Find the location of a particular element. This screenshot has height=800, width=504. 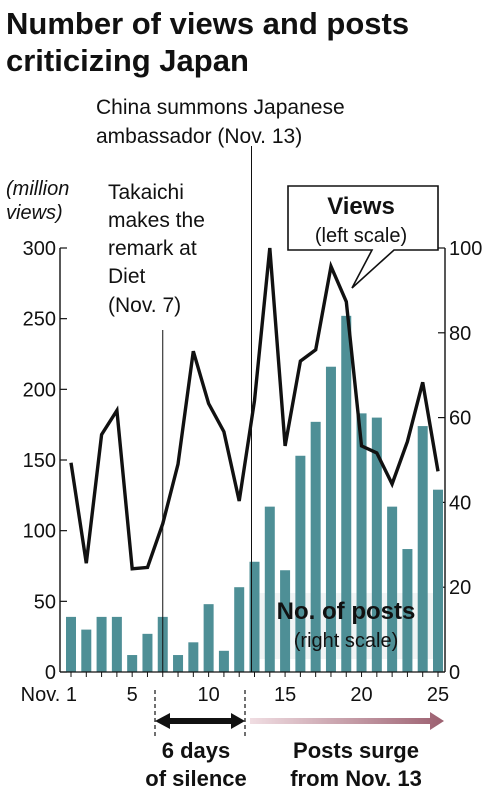

left-tick-label: 250 is located at coordinates (39, 320).